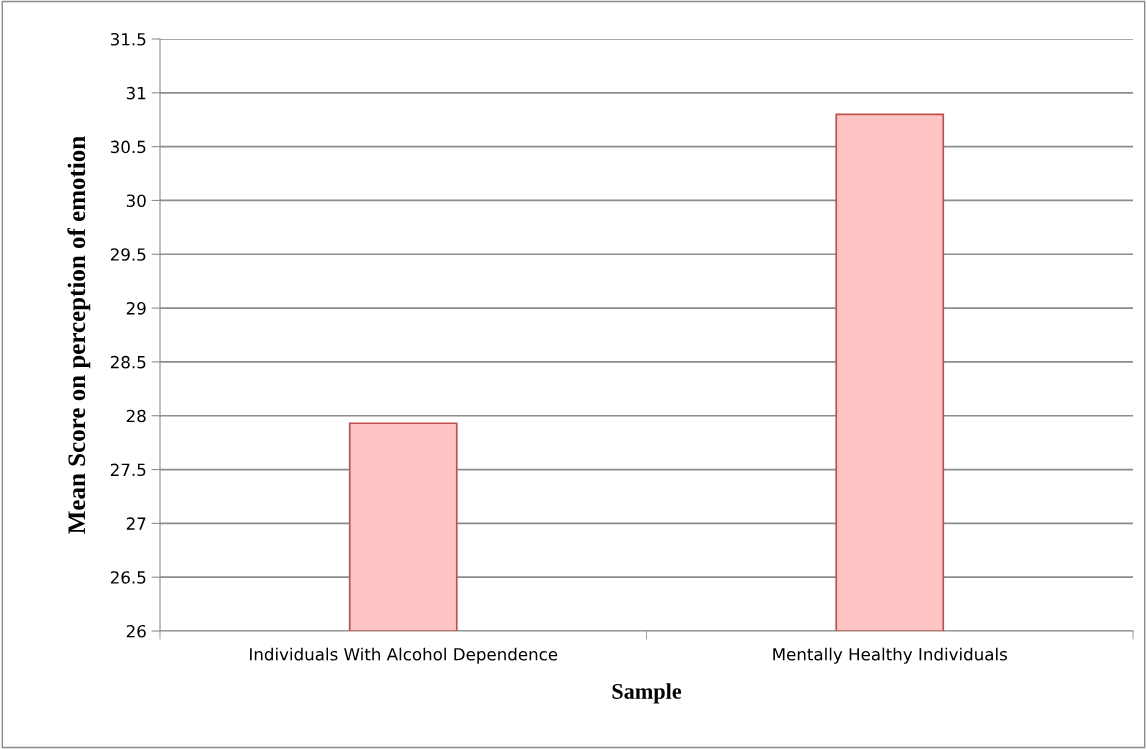 The height and width of the screenshot is (749, 1147). I want to click on y-tick-label: 28.5, so click(128, 362).